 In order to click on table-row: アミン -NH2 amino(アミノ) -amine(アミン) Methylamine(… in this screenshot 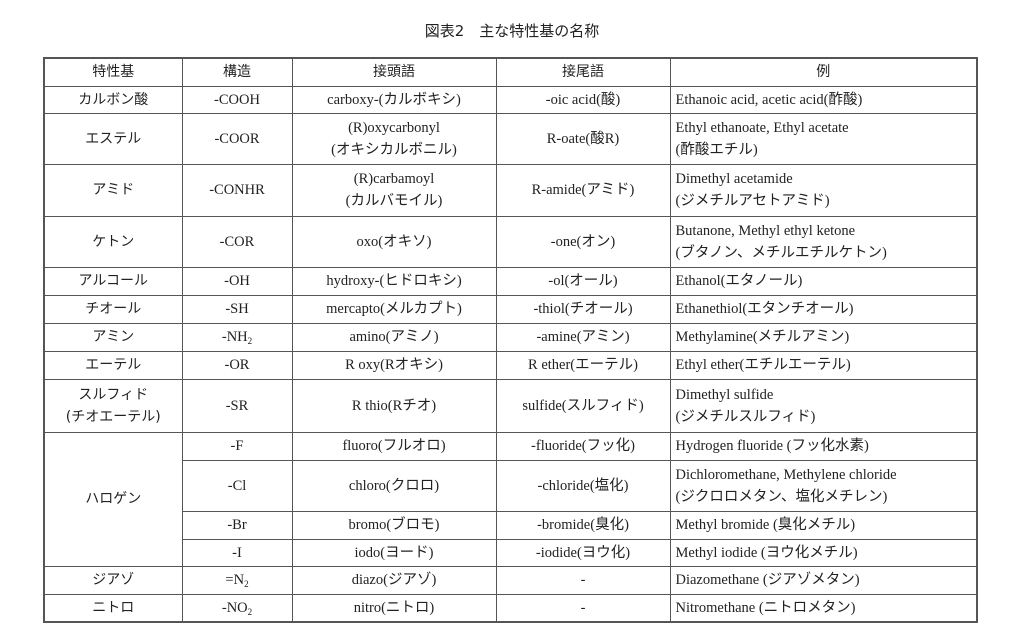, I will do `click(510, 337)`.